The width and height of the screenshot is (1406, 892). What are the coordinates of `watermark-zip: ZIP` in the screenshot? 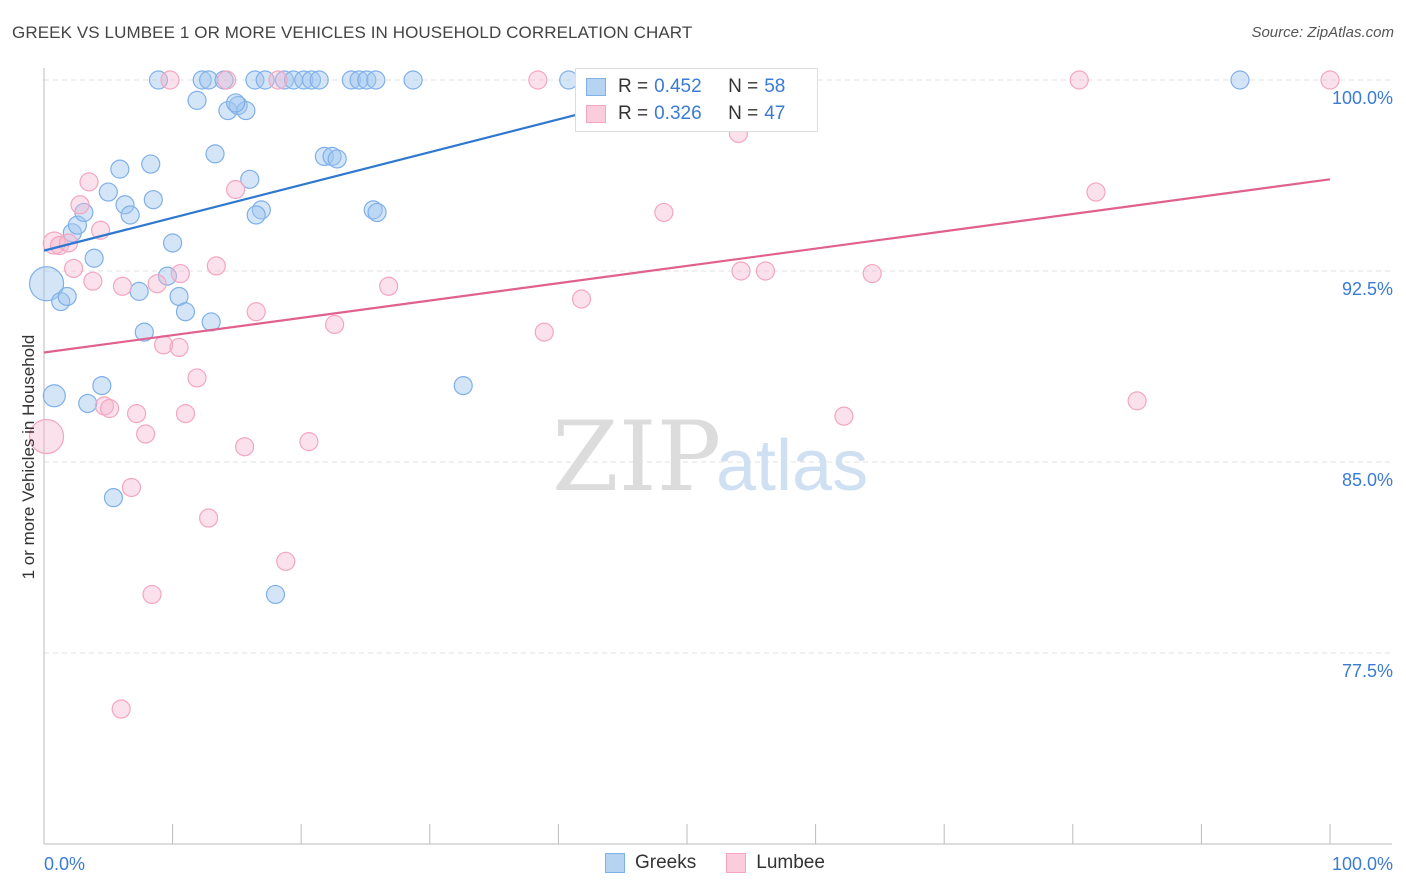 It's located at (636, 457).